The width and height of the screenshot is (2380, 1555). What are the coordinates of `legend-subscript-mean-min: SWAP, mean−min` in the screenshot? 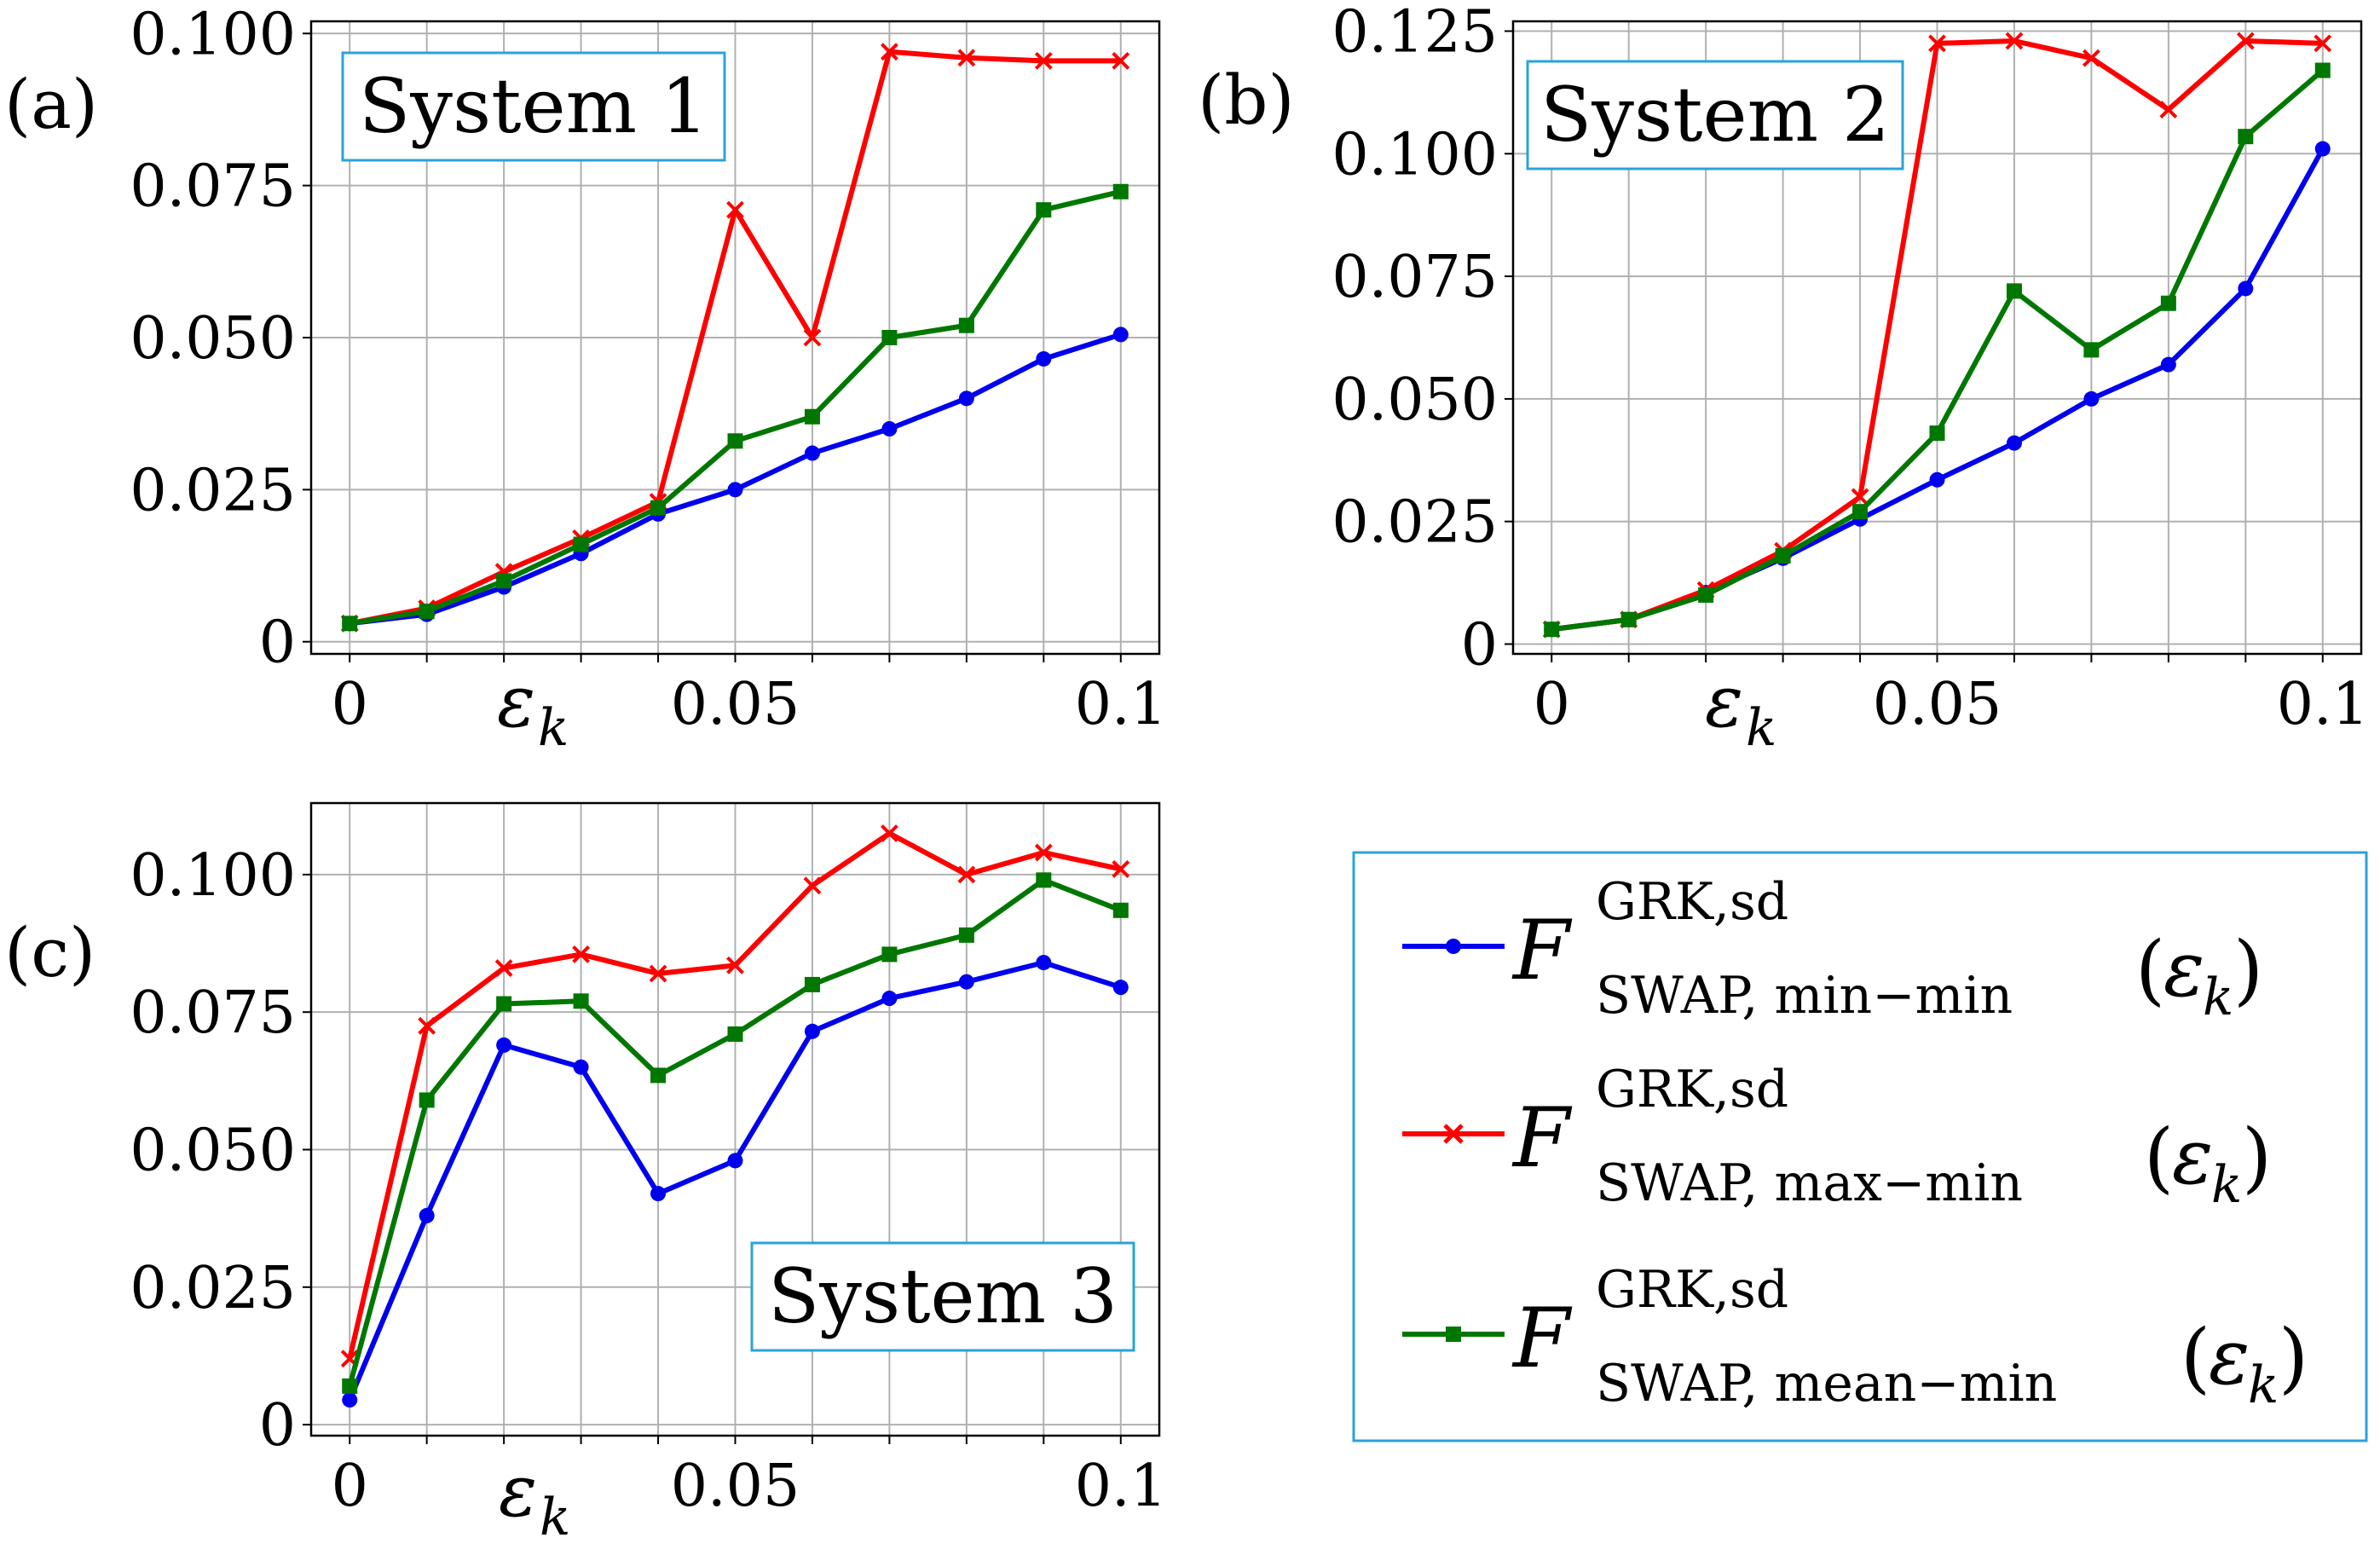 It's located at (1826, 1383).